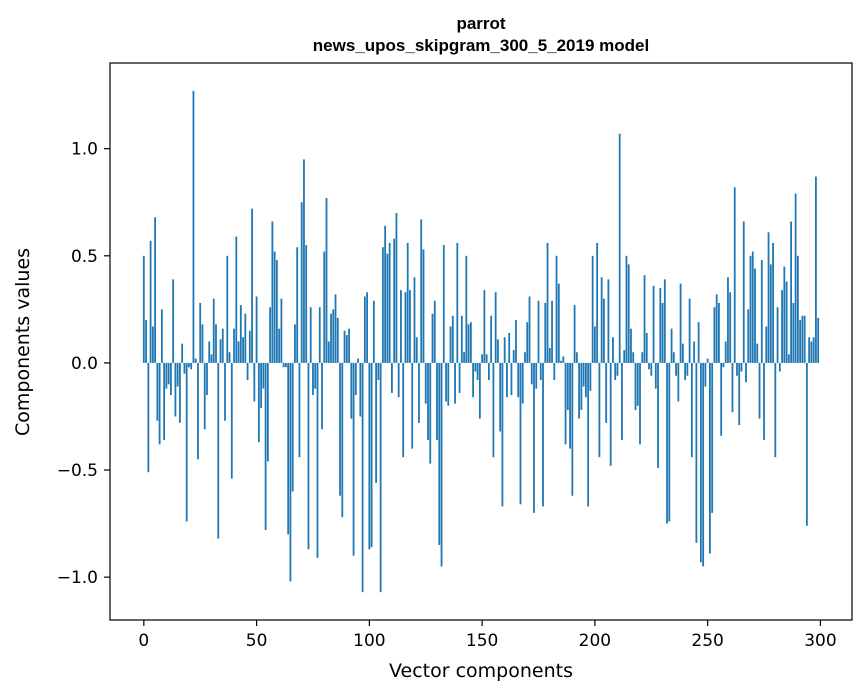  I want to click on y-tick-label: 0.0, so click(84, 364).